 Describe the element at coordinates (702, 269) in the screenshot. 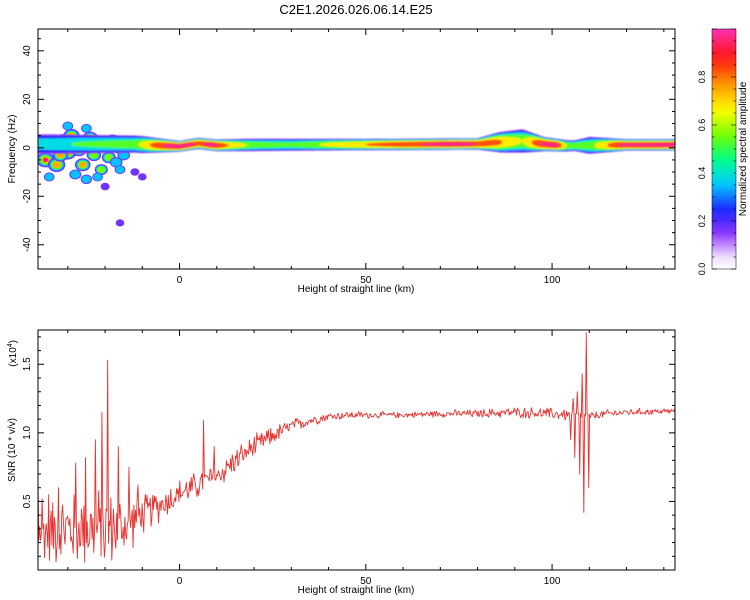

I see `colorbar-tick-label: 0.0` at that location.